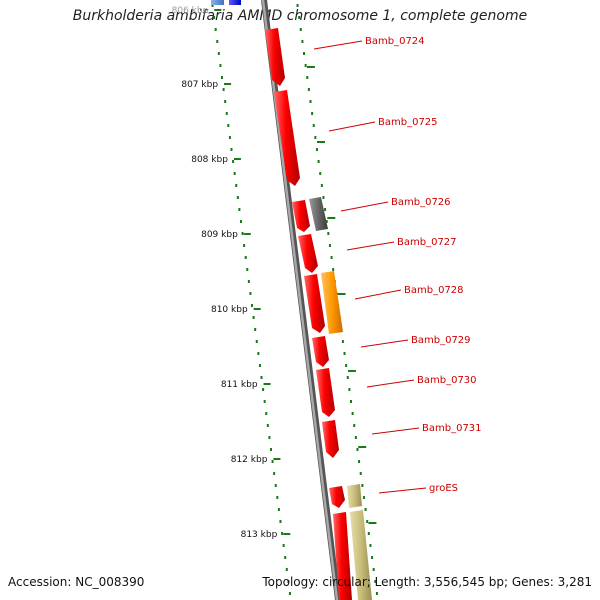 This screenshot has height=600, width=600. What do you see at coordinates (354, 496) in the screenshot?
I see `gene-groes-tan` at bounding box center [354, 496].